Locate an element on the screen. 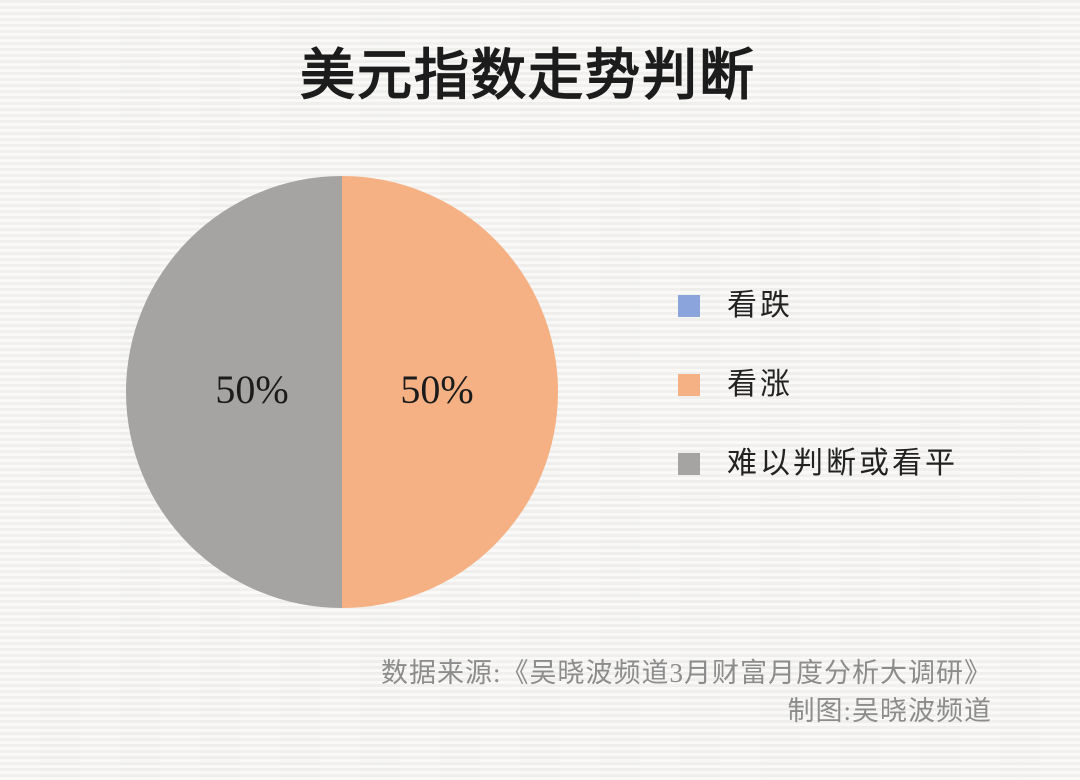  pie-slice-label-gray: 50% is located at coordinates (252, 389).